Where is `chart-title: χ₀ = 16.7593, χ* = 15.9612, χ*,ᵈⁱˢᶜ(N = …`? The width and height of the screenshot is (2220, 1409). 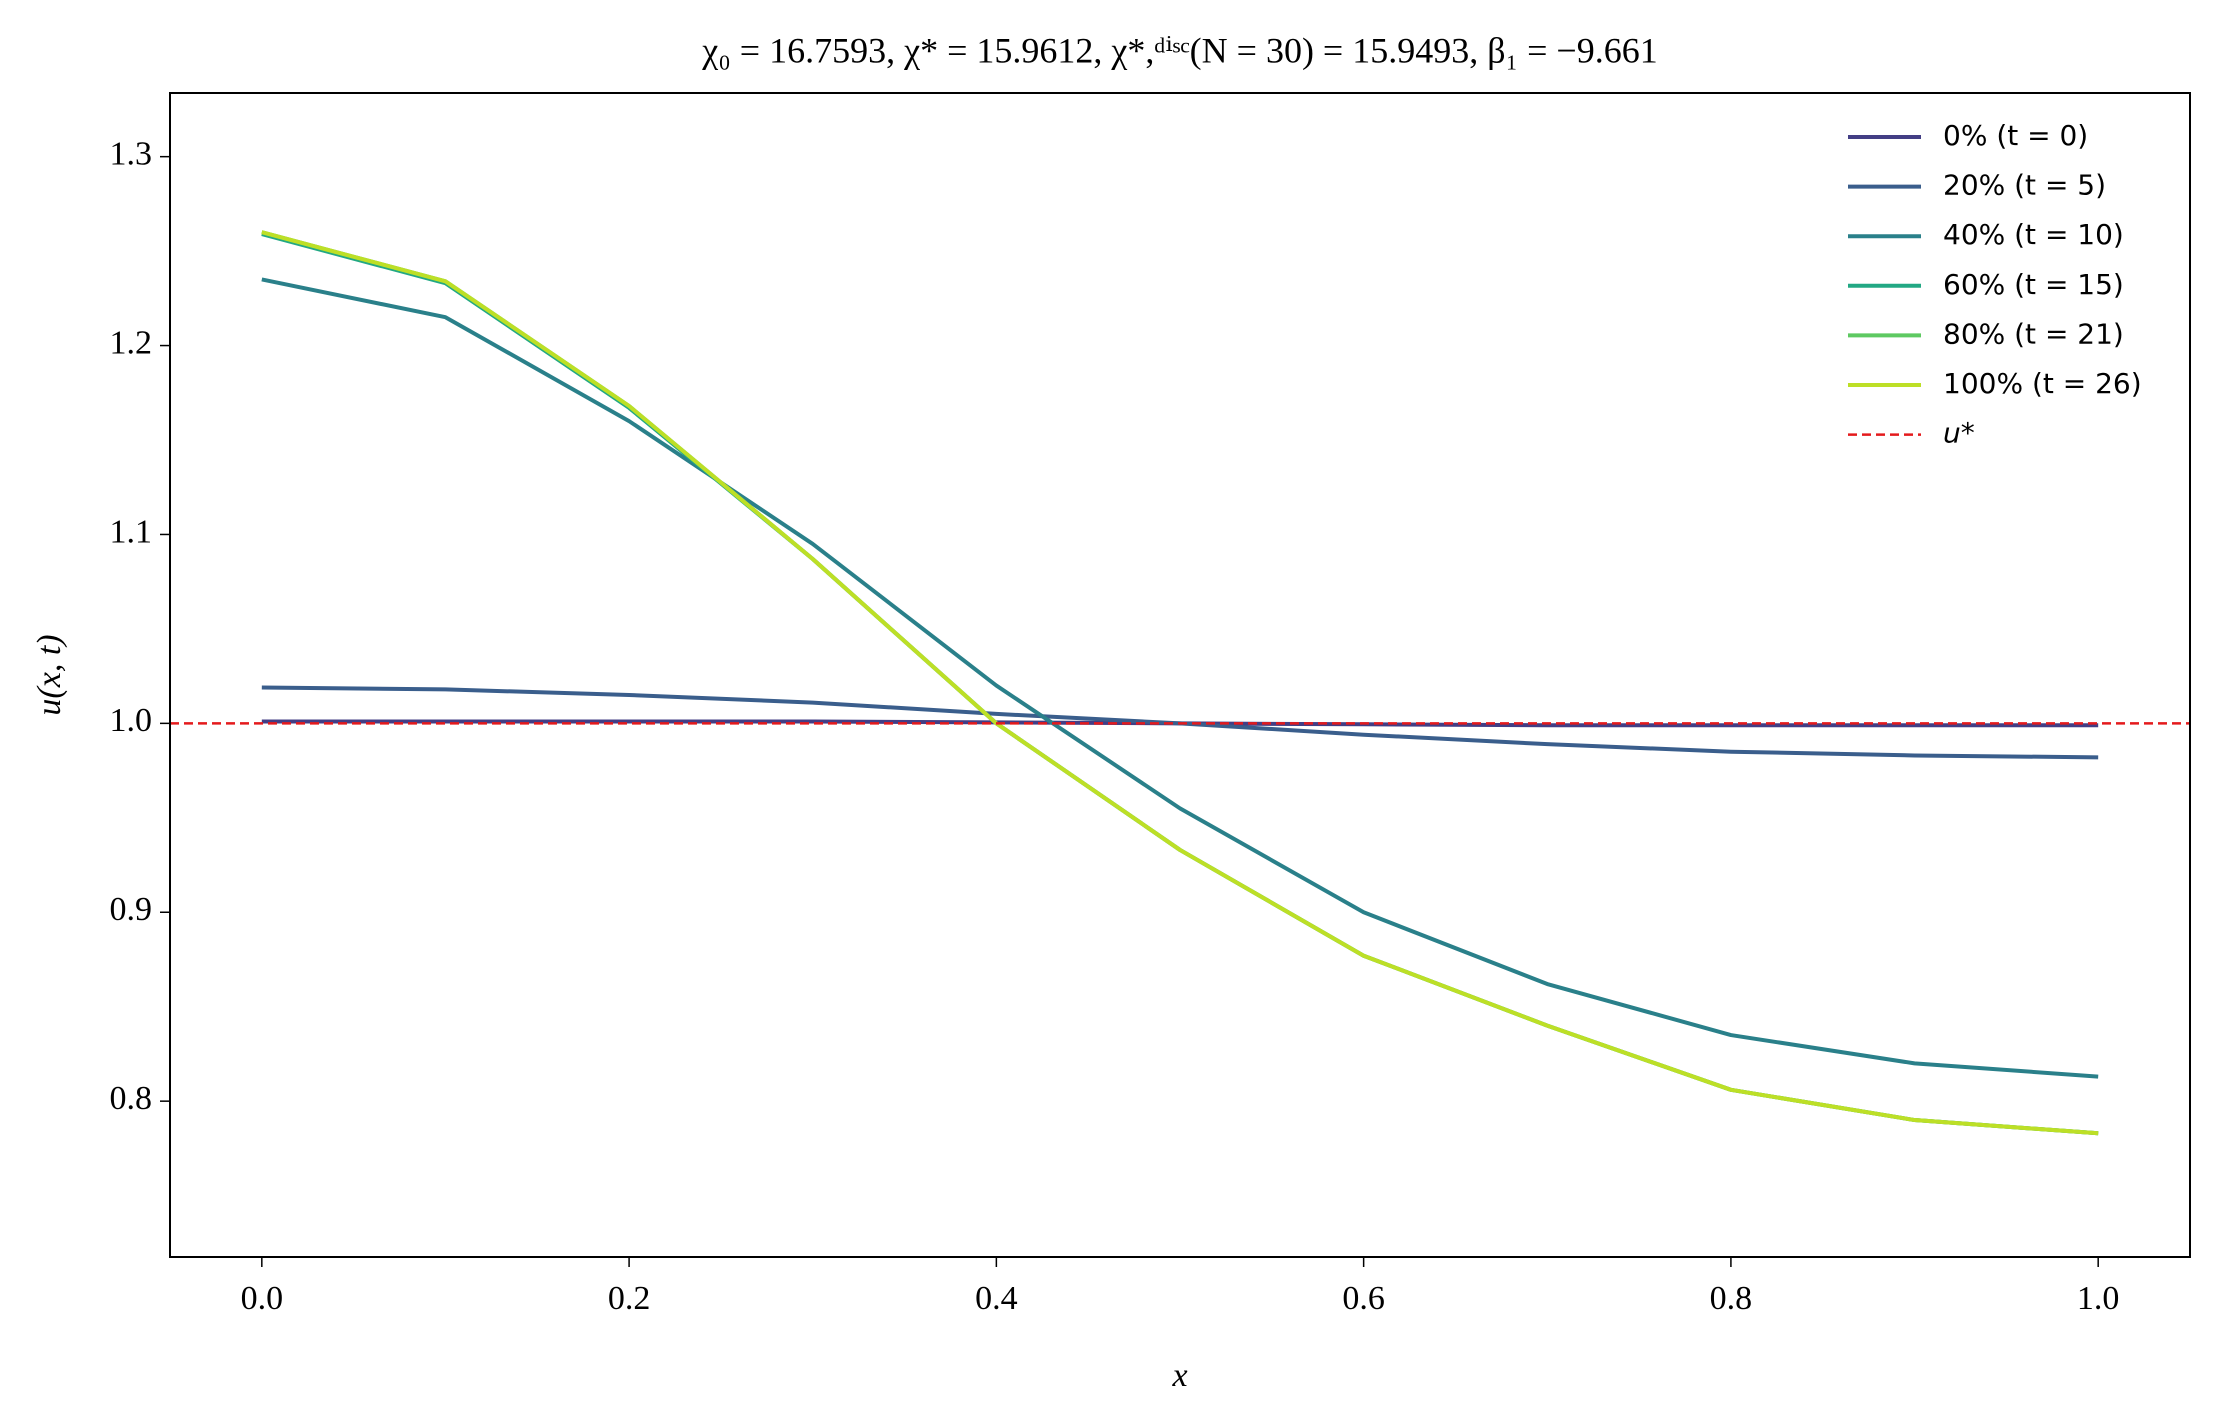 chart-title: χ₀ = 16.7593, χ* = 15.9612, χ*,ᵈⁱˢᶜ(N = … is located at coordinates (1179, 50).